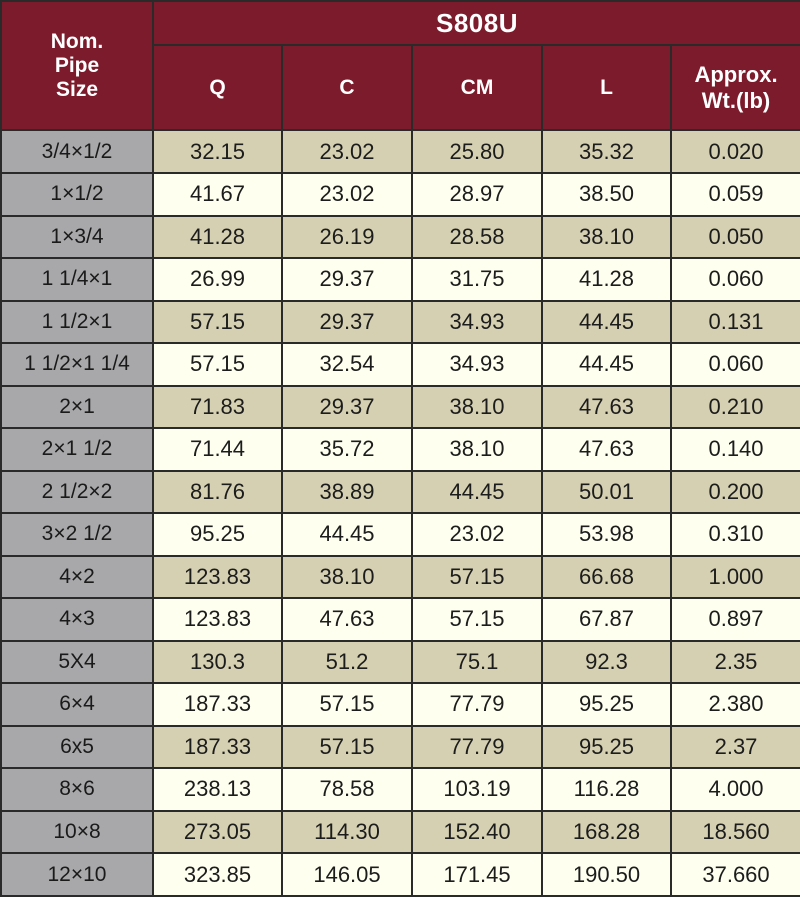 This screenshot has width=800, height=897. What do you see at coordinates (477, 151) in the screenshot?
I see `cm-cell: 25.80` at bounding box center [477, 151].